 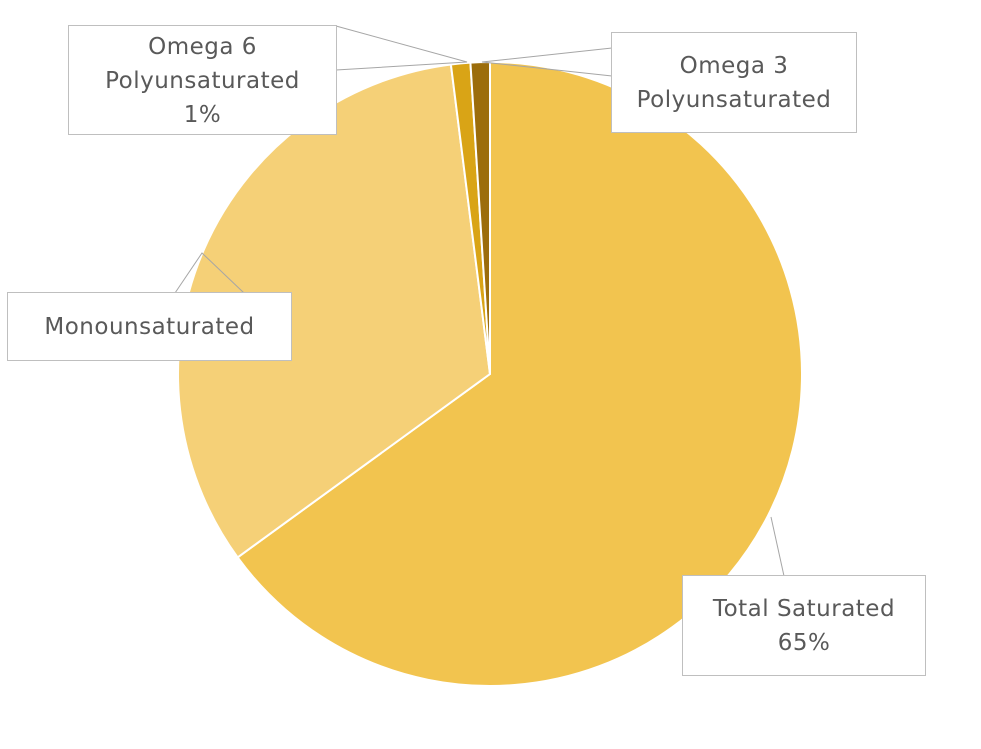 I want to click on label-saturated-line1: Total Saturated, so click(x=804, y=609).